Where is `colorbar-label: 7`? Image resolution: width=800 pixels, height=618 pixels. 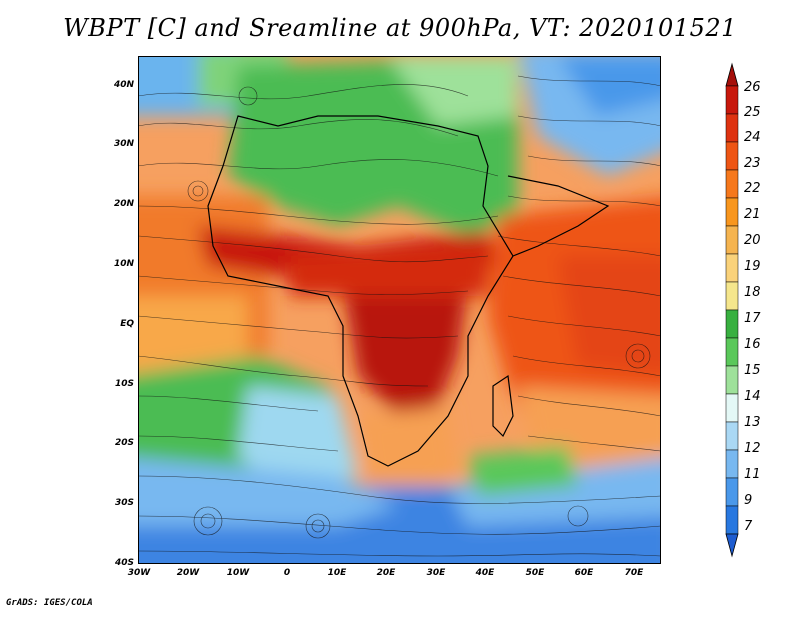
colorbar-label: 7 is located at coordinates (748, 526).